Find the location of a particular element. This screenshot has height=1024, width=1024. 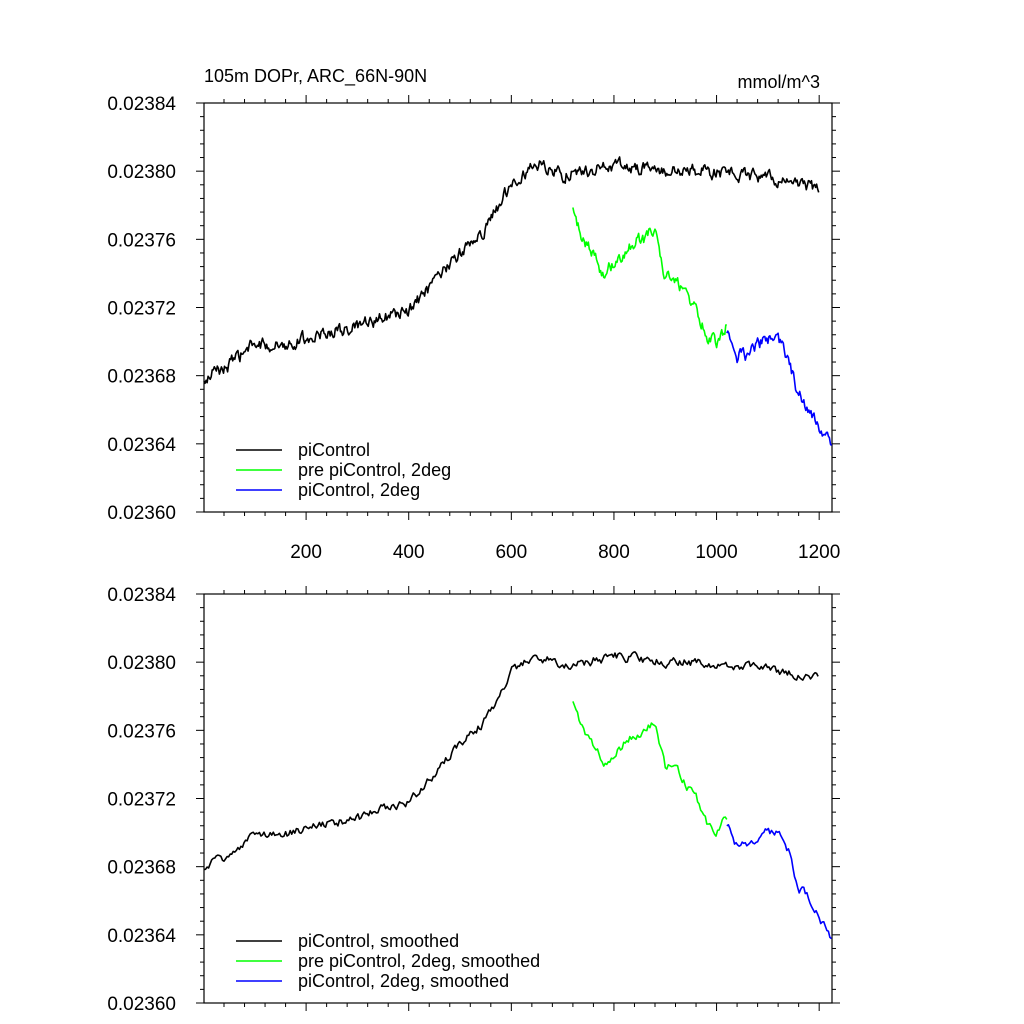

units-label: mmol/m^3 is located at coordinates (779, 82).